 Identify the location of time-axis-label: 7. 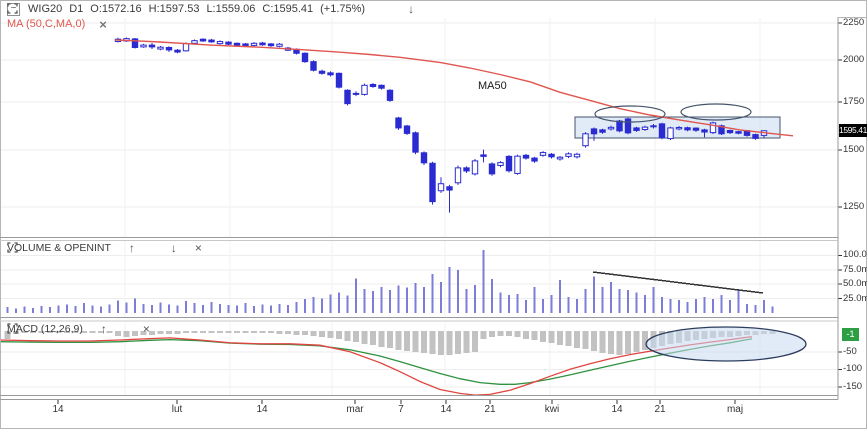
(401, 409).